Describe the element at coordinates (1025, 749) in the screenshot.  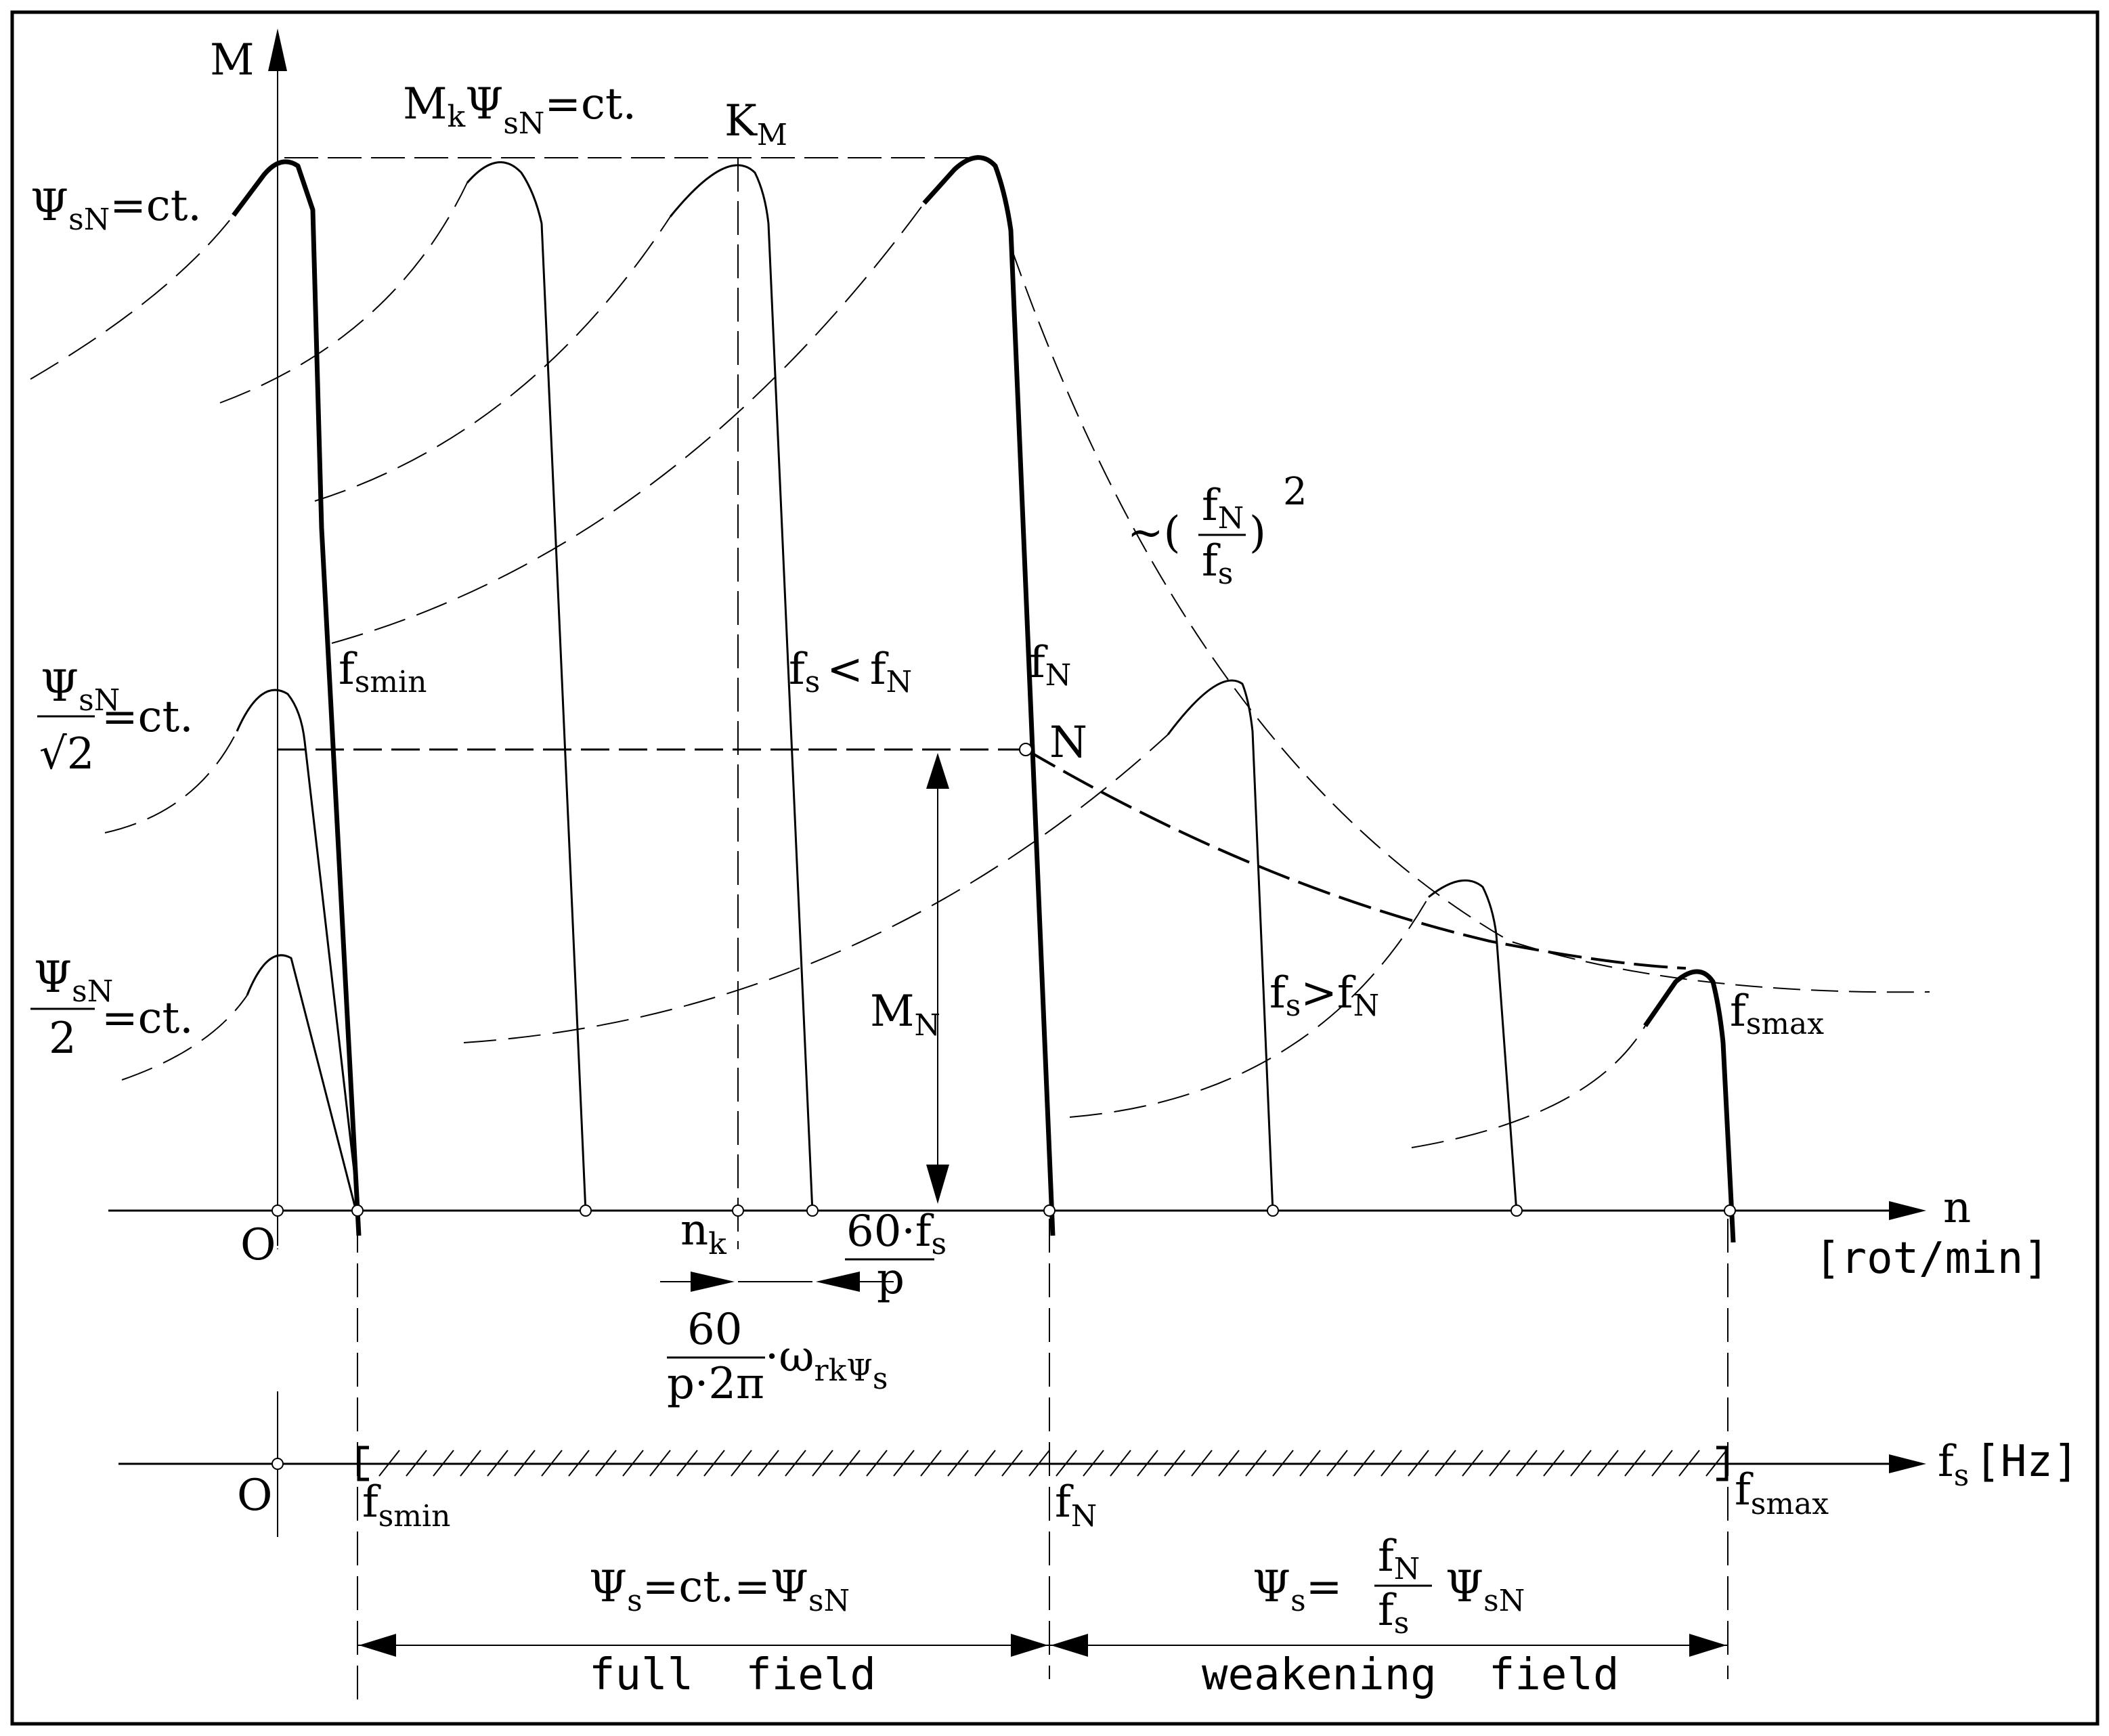
I see `marker-point-n` at that location.